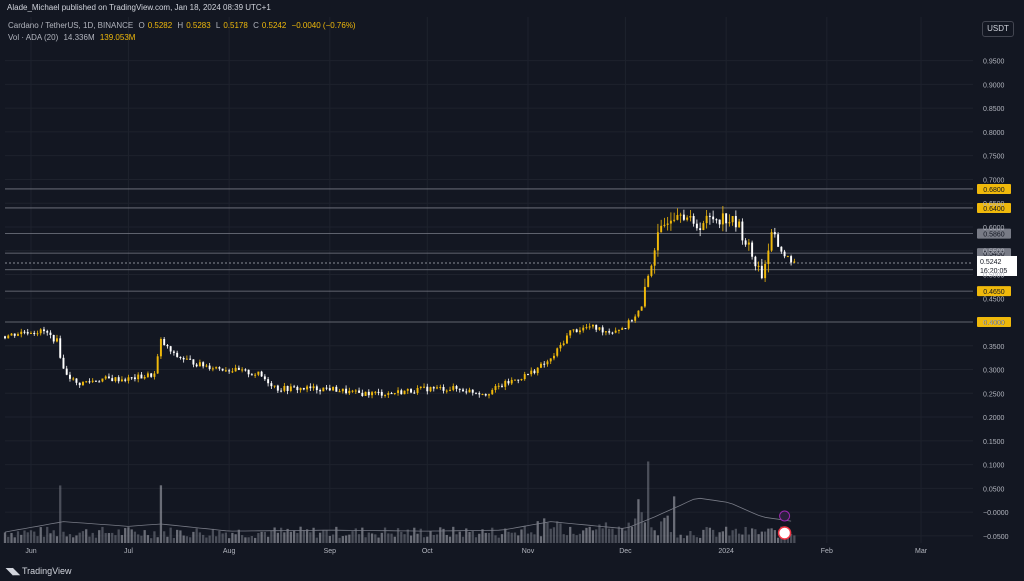 This screenshot has width=1024, height=581. What do you see at coordinates (128, 551) in the screenshot?
I see `x-tick-label: Jul` at bounding box center [128, 551].